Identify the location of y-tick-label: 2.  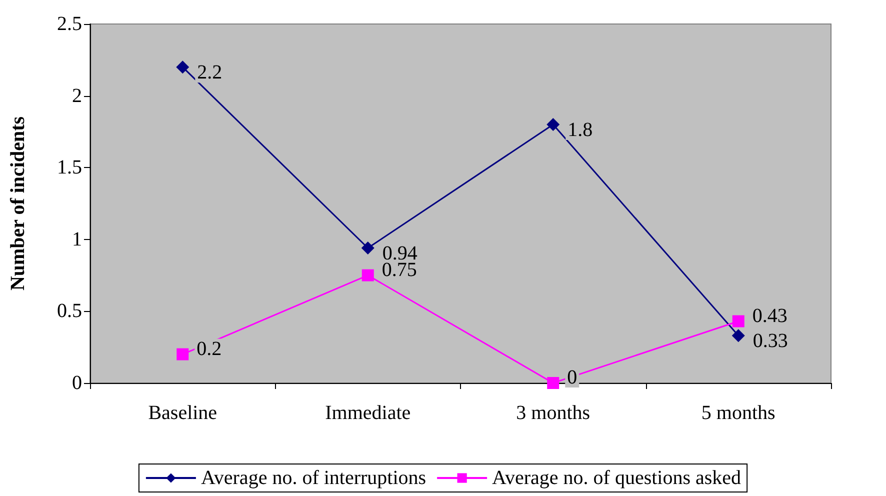
(77, 95).